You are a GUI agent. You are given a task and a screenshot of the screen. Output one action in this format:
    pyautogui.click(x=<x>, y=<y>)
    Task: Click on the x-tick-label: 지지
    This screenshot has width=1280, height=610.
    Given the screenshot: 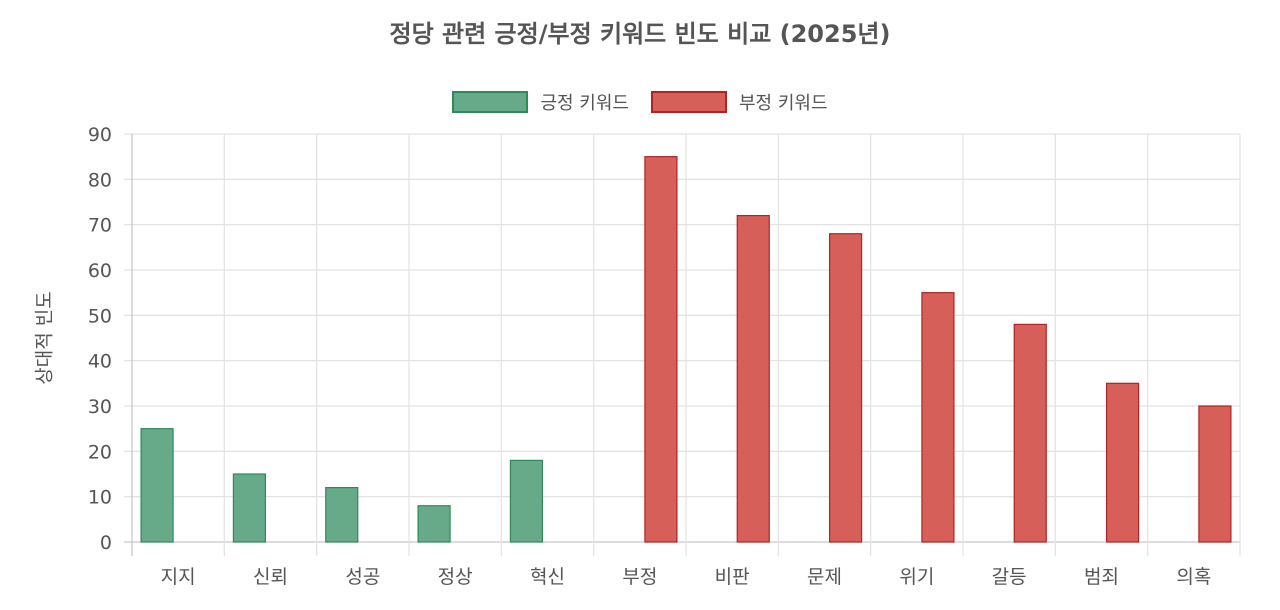 What is the action you would take?
    pyautogui.click(x=178, y=577)
    